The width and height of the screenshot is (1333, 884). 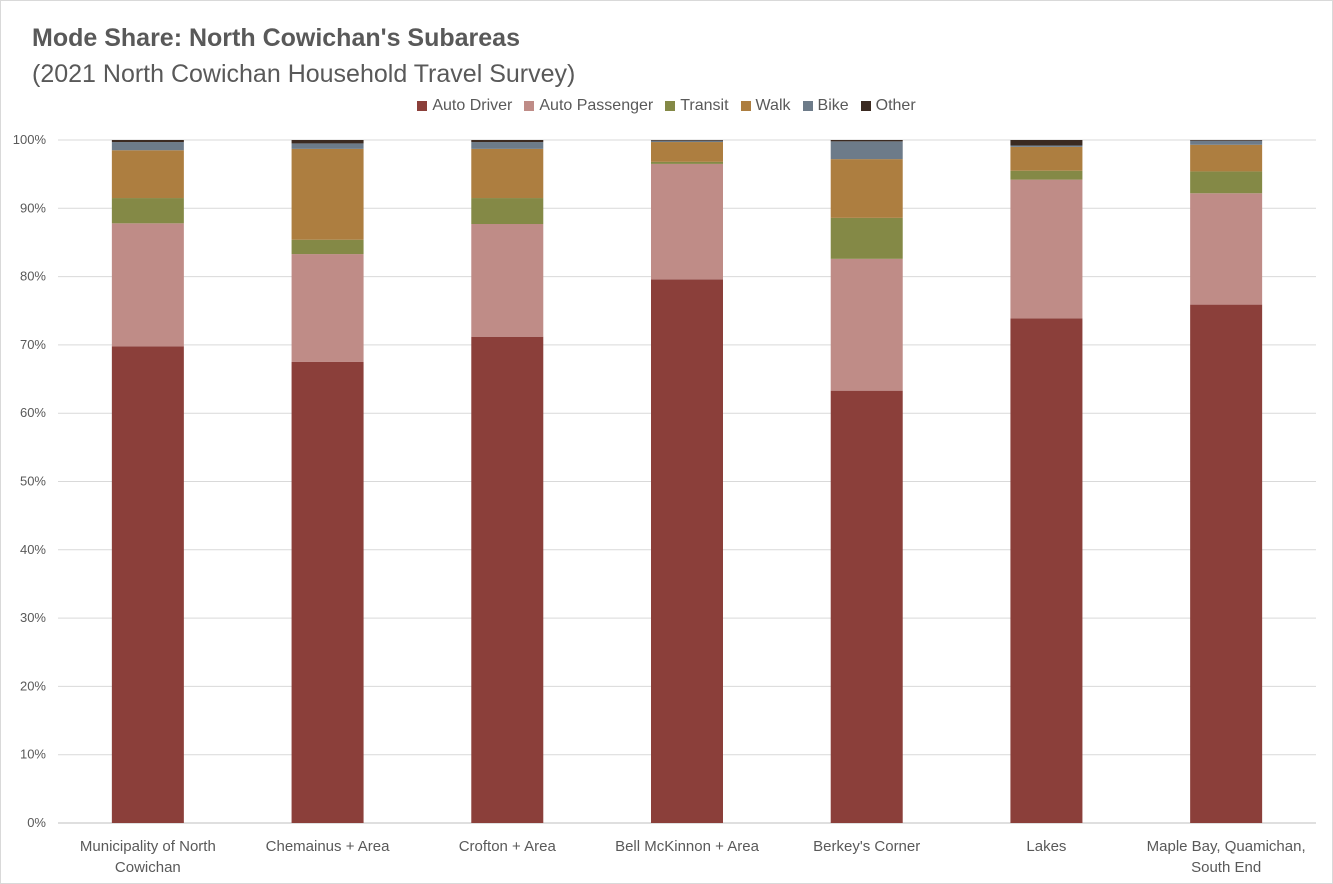 What do you see at coordinates (33, 481) in the screenshot?
I see `y-tick-label: 50%` at bounding box center [33, 481].